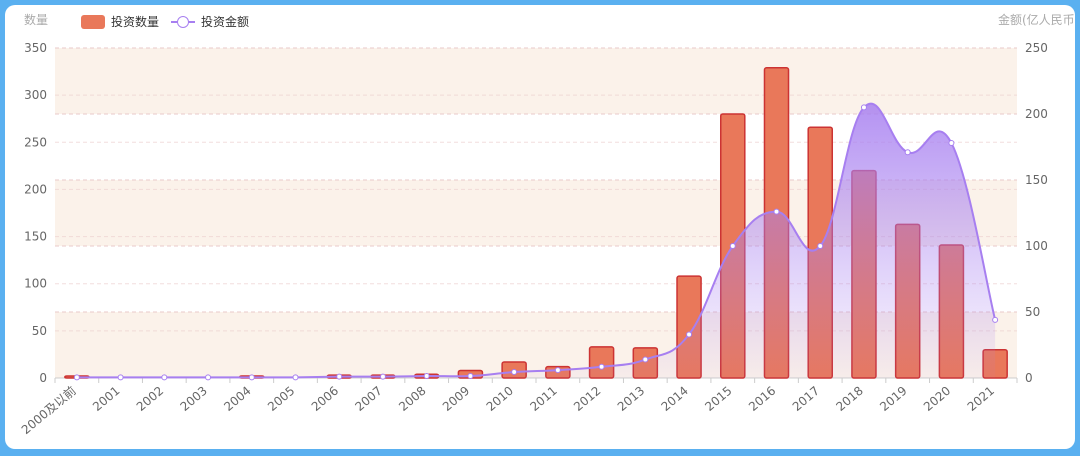 The image size is (1080, 456). Describe the element at coordinates (106, 399) in the screenshot. I see `x-tick-label: 2001` at that location.